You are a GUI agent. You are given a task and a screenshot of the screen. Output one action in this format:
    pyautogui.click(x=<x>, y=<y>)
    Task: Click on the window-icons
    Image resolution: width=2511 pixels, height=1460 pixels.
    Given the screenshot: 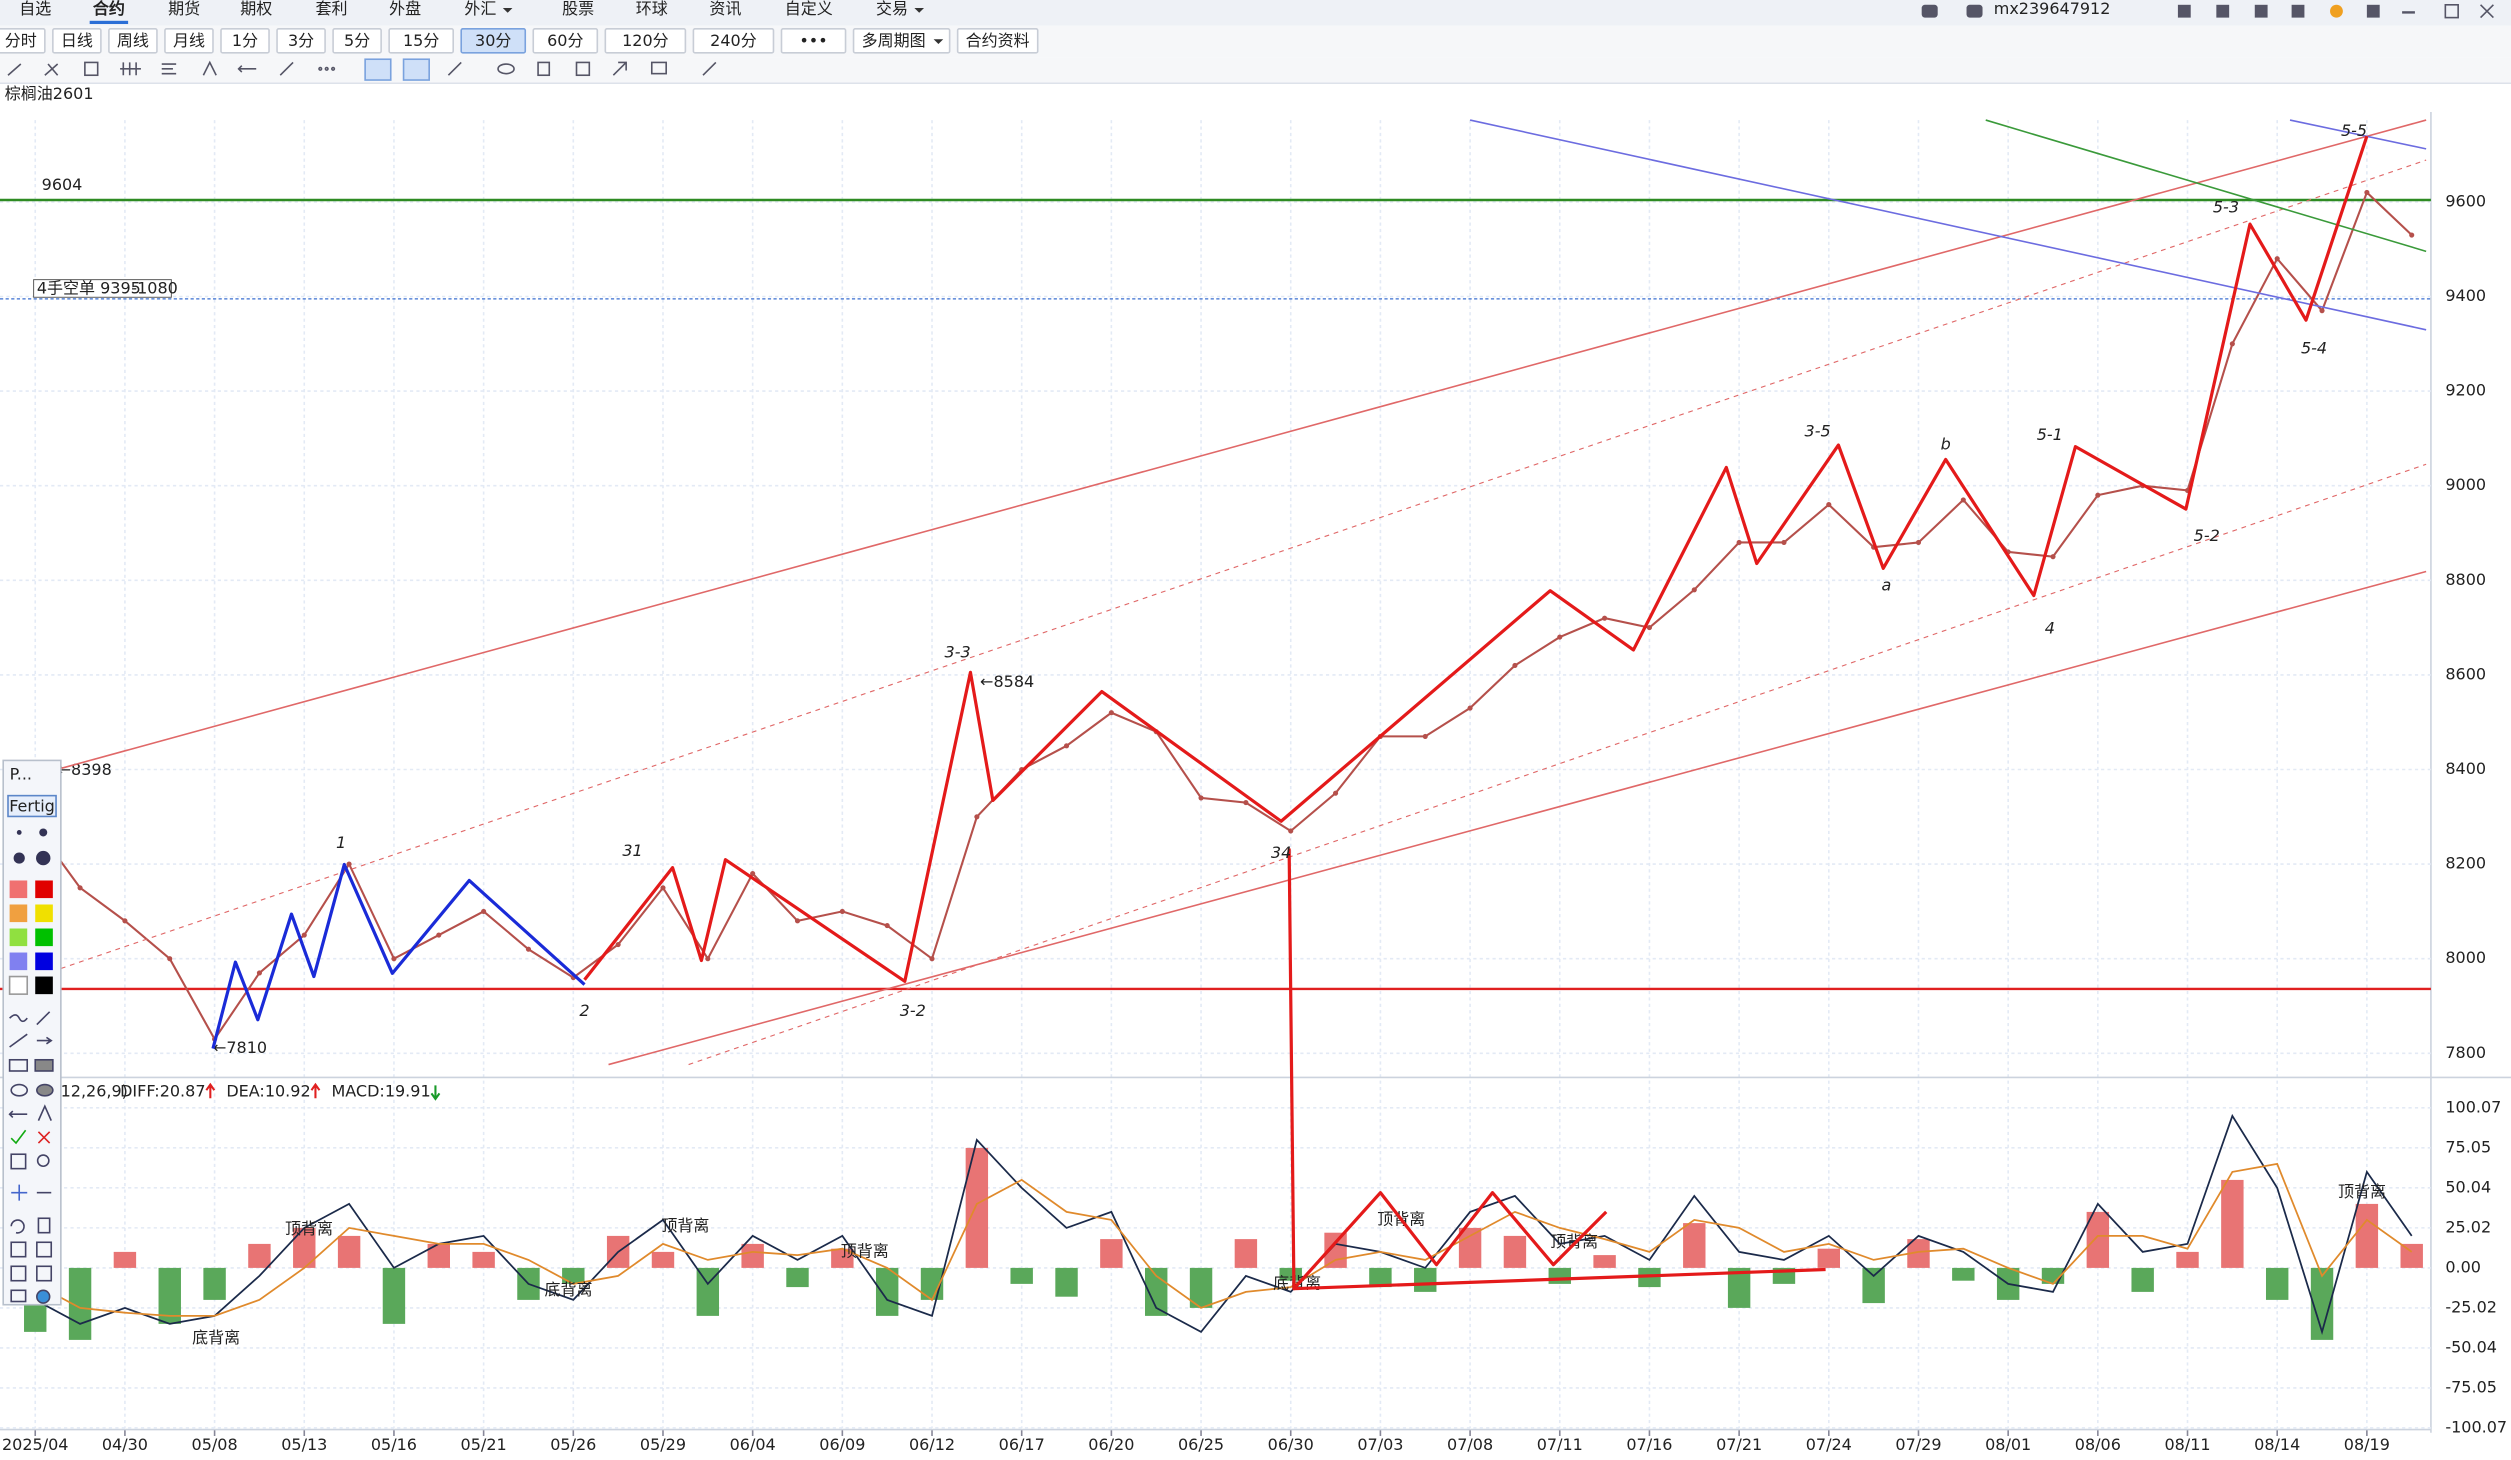 What is the action you would take?
    pyautogui.click(x=2207, y=11)
    